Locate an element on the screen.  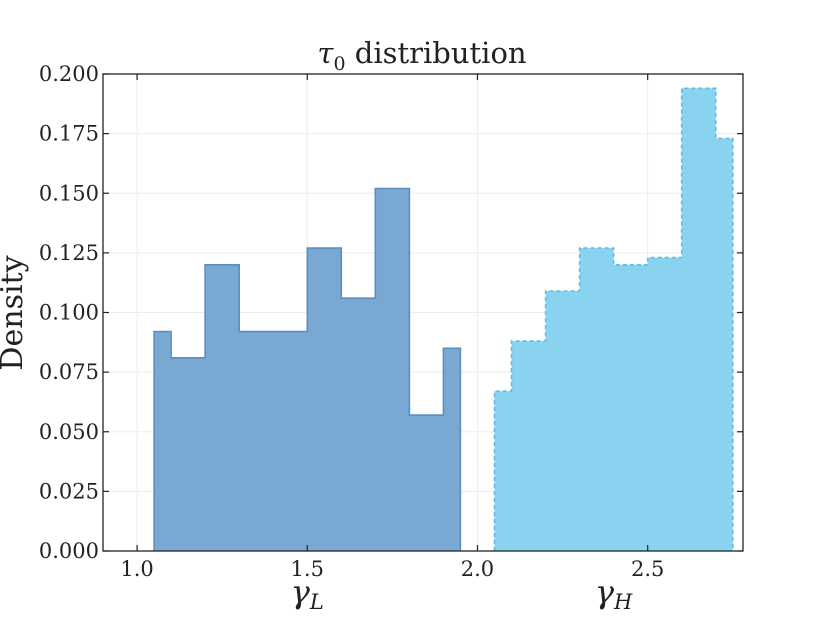
y-axis-title: Density is located at coordinates (15, 312).